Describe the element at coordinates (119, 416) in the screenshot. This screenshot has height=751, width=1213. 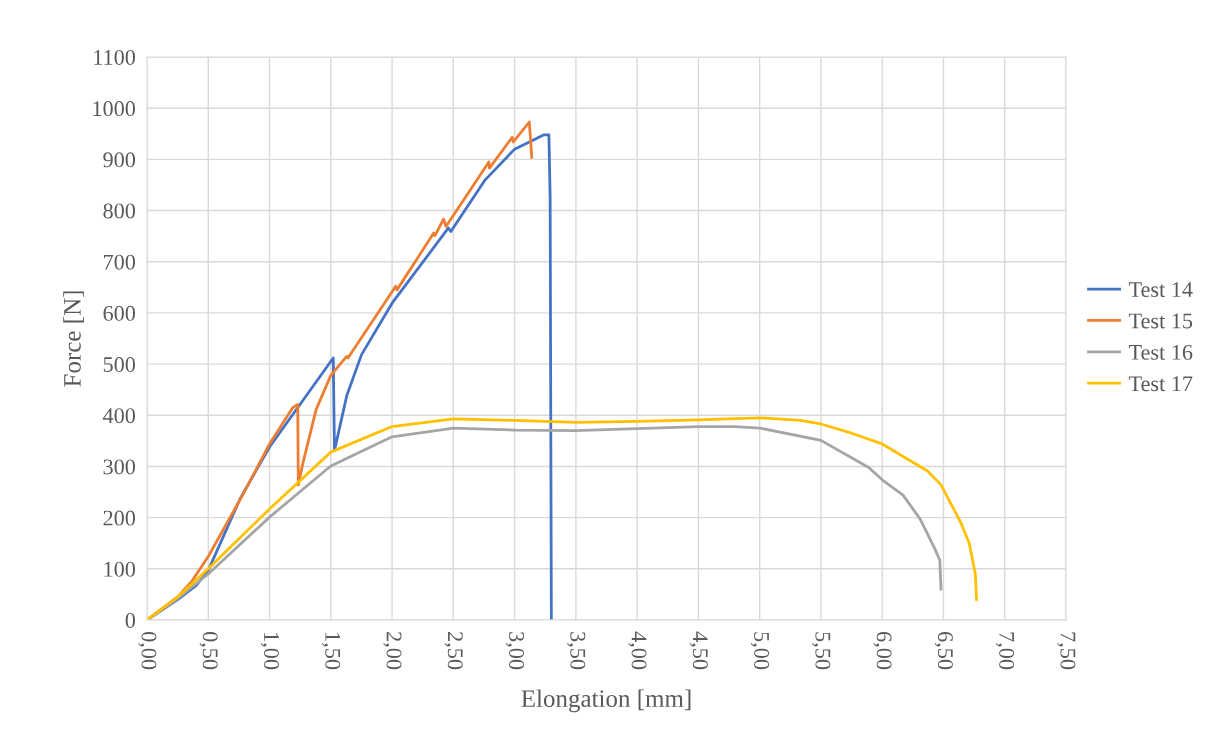
I see `y-tick-label: 400` at that location.